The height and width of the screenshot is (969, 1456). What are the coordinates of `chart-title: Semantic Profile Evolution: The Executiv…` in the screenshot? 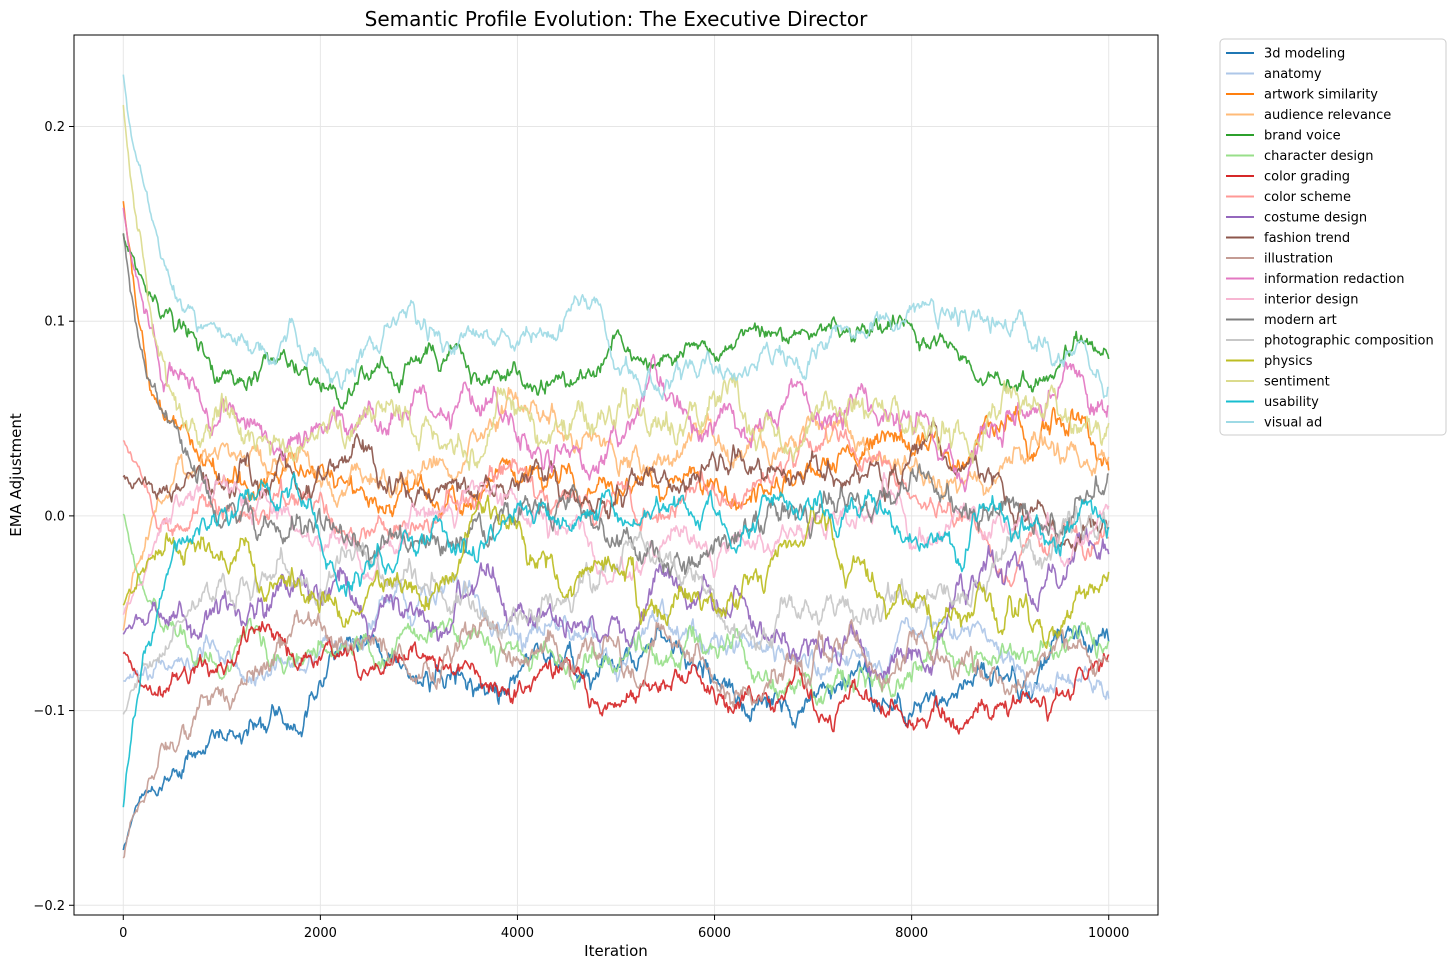 It's located at (616, 19).